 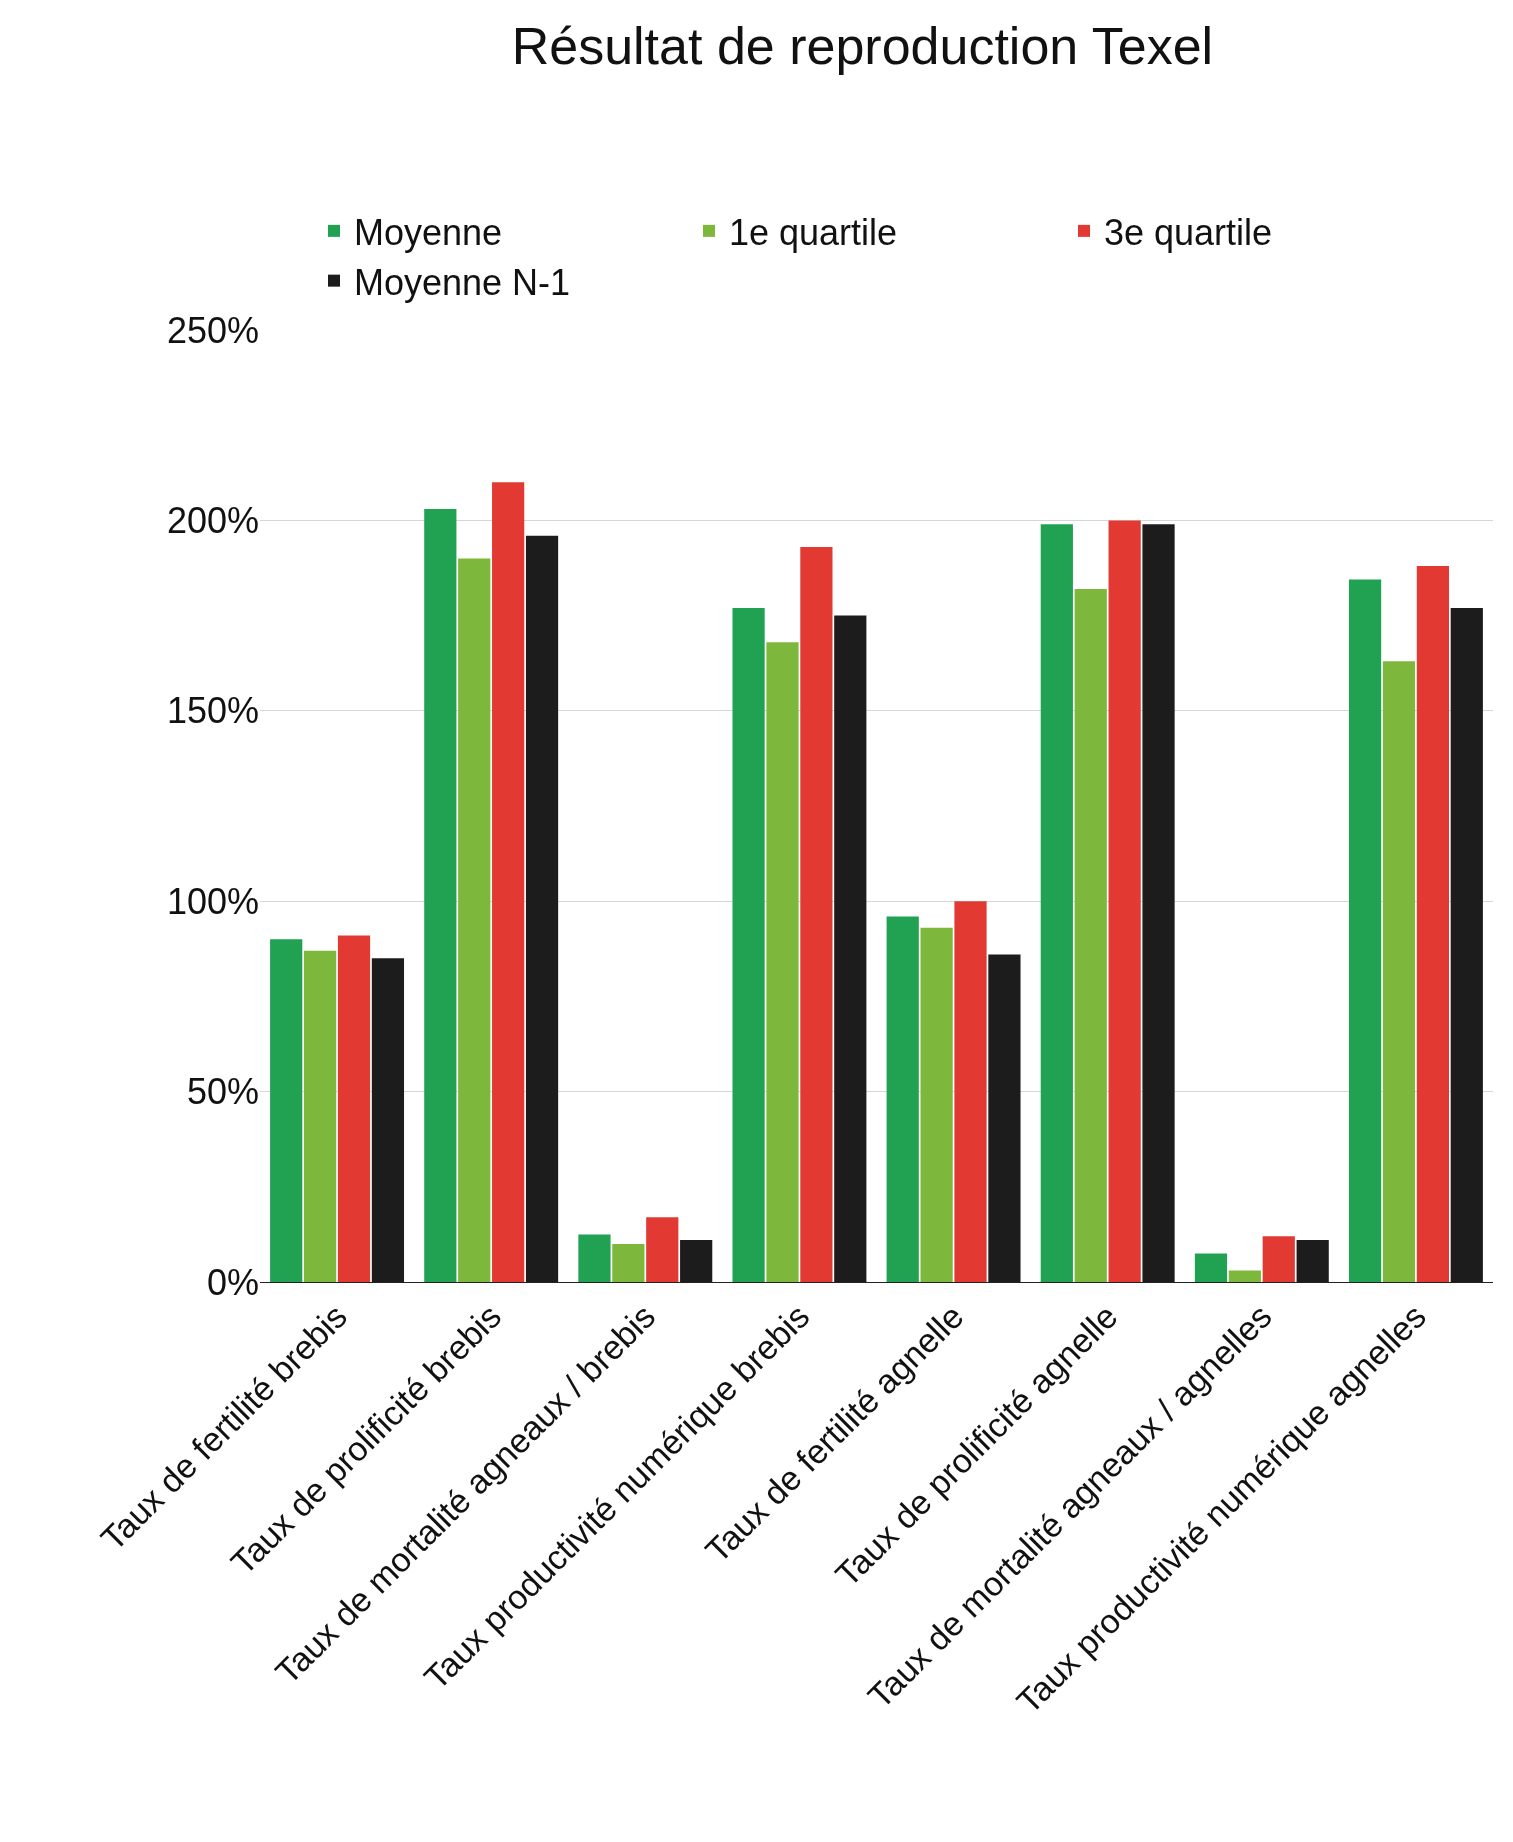 I want to click on legend-label: 1e quartile, so click(x=813, y=232).